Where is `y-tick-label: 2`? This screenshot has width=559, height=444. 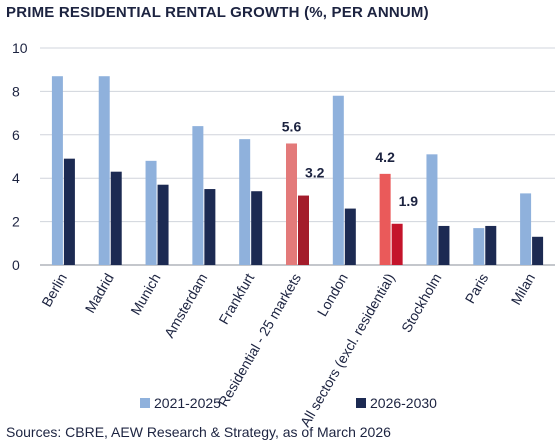 y-tick-label: 2 is located at coordinates (16, 222).